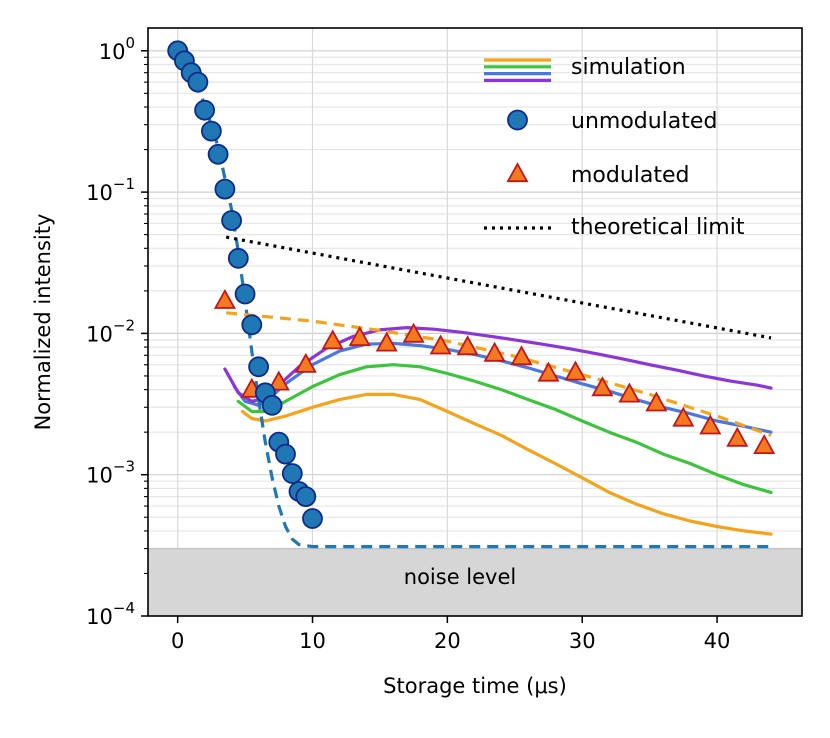  What do you see at coordinates (717, 641) in the screenshot?
I see `x-tick-label: 40` at bounding box center [717, 641].